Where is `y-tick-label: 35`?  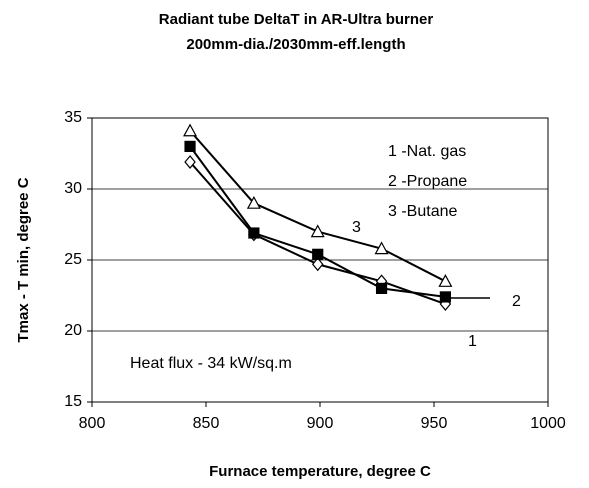 y-tick-label: 35 is located at coordinates (73, 117).